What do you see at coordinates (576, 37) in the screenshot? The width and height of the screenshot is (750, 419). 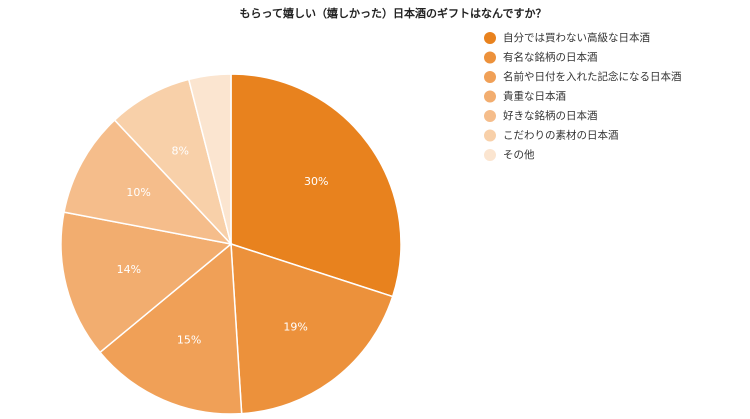 I see `legend-label: 自分では買わない高級な日本酒` at bounding box center [576, 37].